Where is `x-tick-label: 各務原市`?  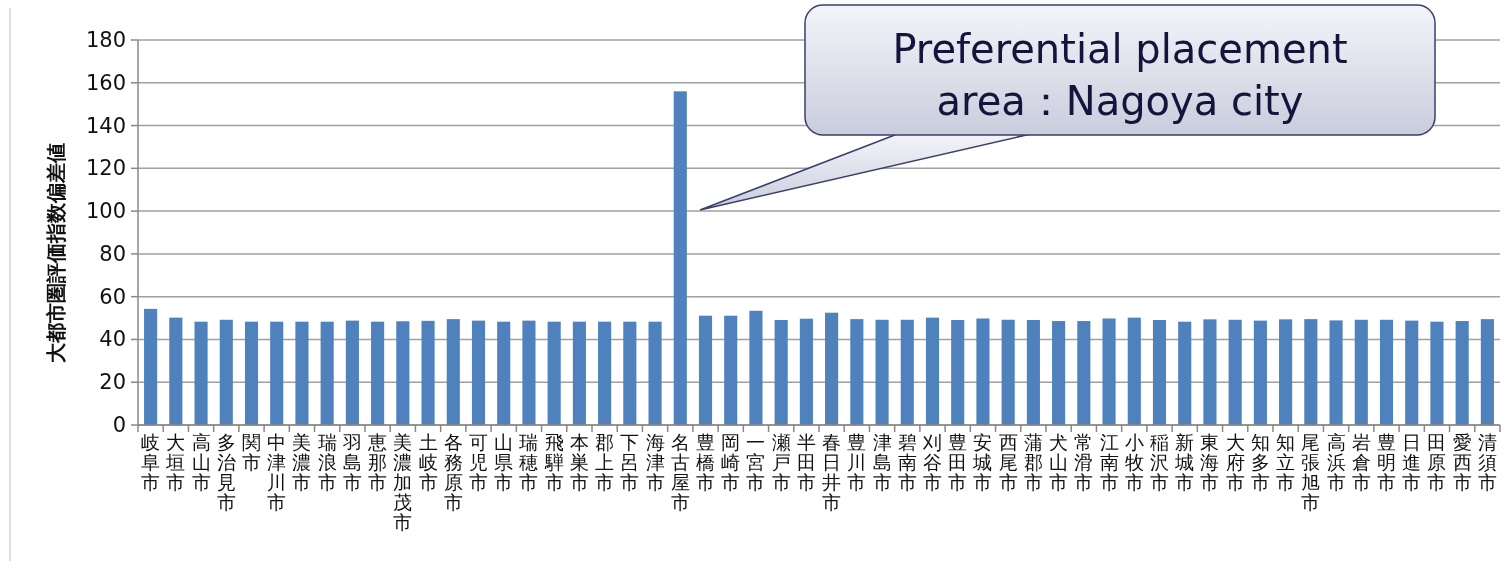 x-tick-label: 各務原市 is located at coordinates (453, 472).